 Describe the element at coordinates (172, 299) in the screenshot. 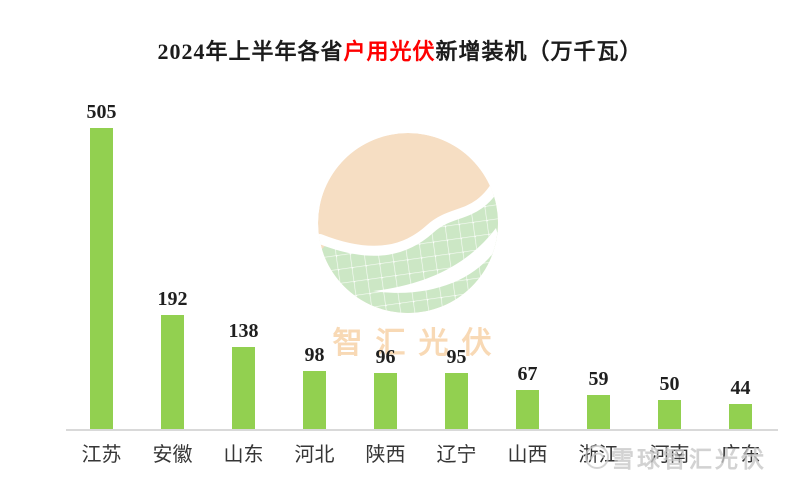

I see `bar-value-label: 192` at that location.